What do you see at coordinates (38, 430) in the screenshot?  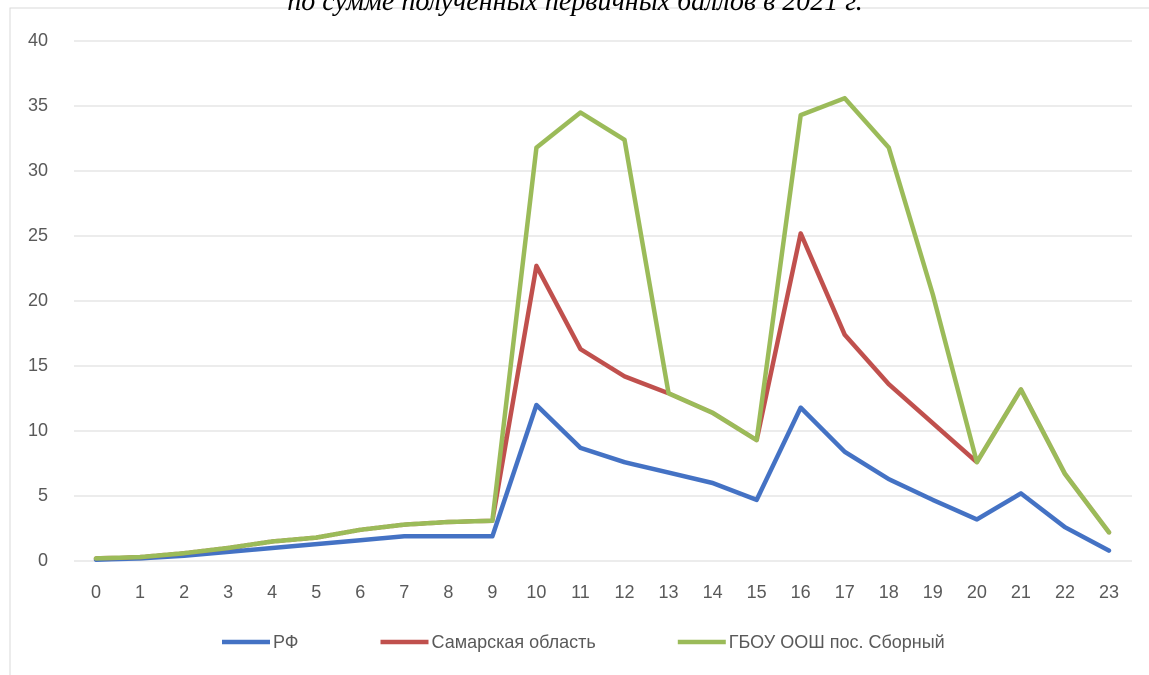 I see `y-tick-label: 10` at bounding box center [38, 430].